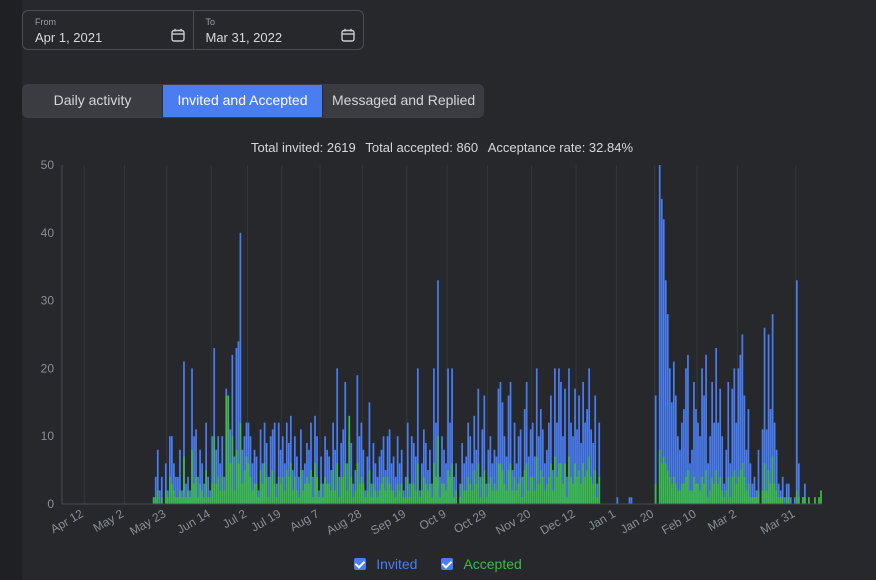 The height and width of the screenshot is (580, 876). Describe the element at coordinates (558, 521) in the screenshot. I see `x-tick-label: Dec 12` at that location.